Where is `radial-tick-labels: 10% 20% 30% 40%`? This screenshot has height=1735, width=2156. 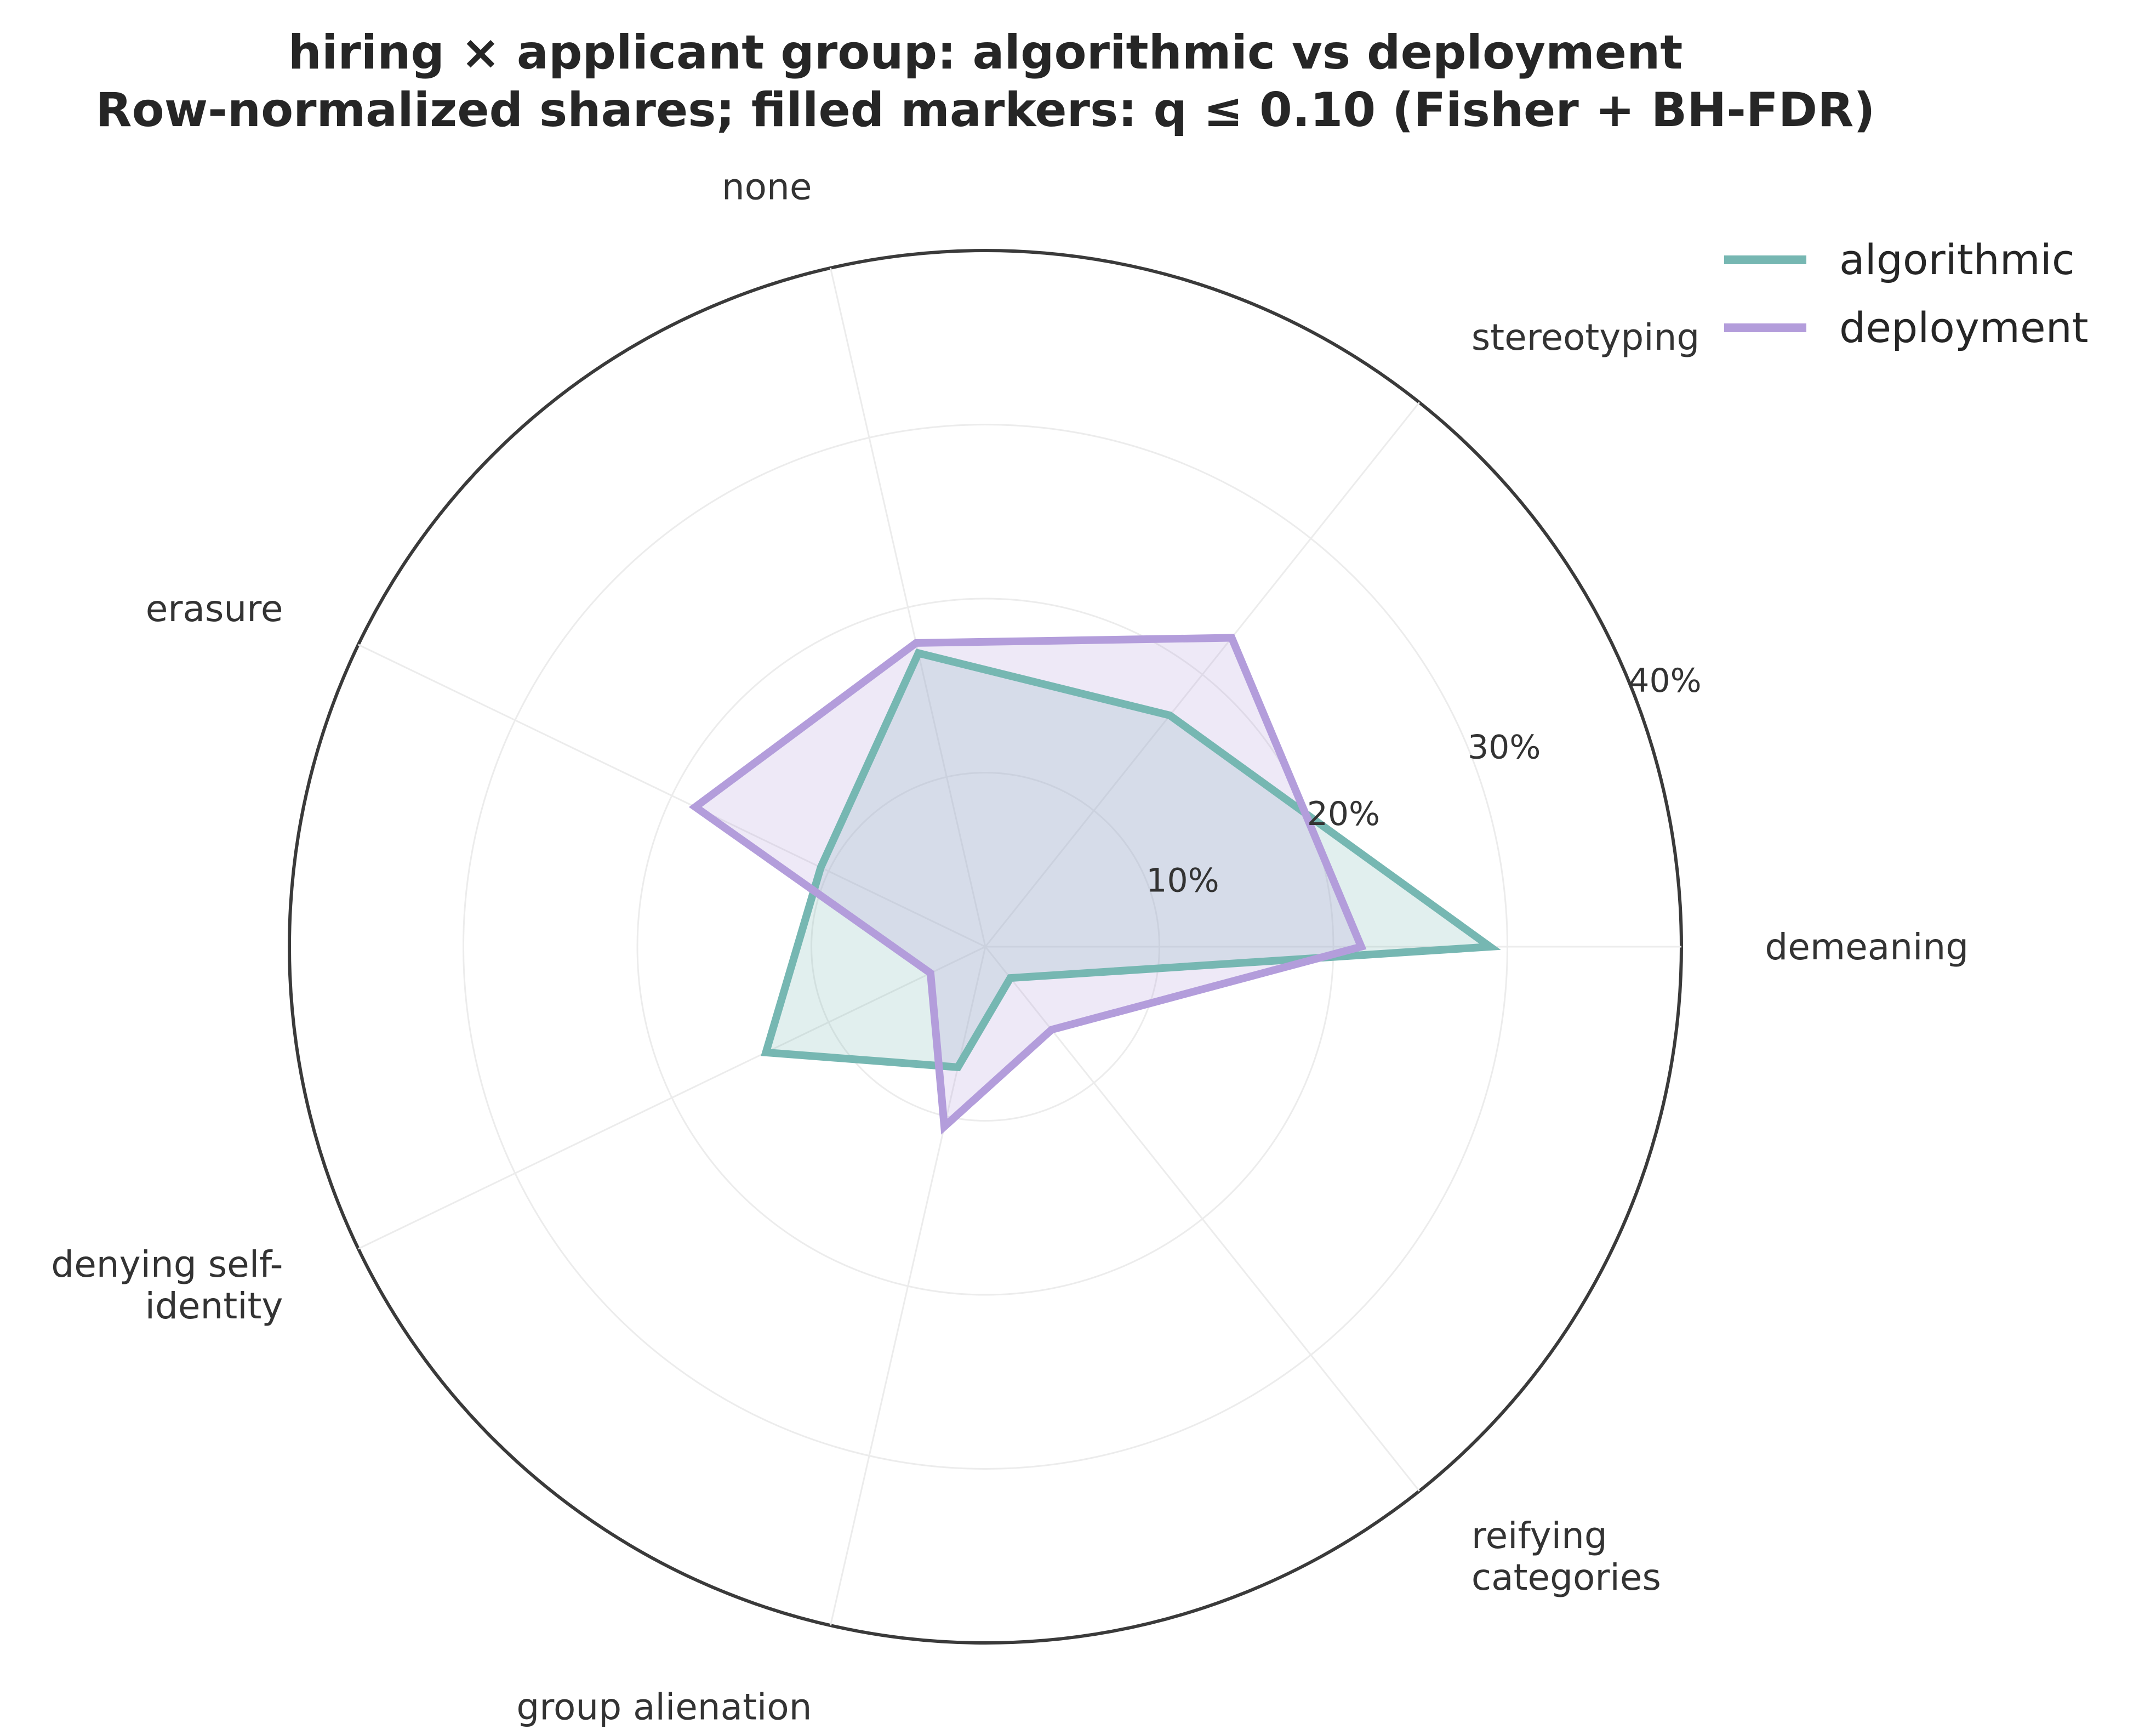 radial-tick-labels: 10% 20% 30% 40% is located at coordinates (1423, 781).